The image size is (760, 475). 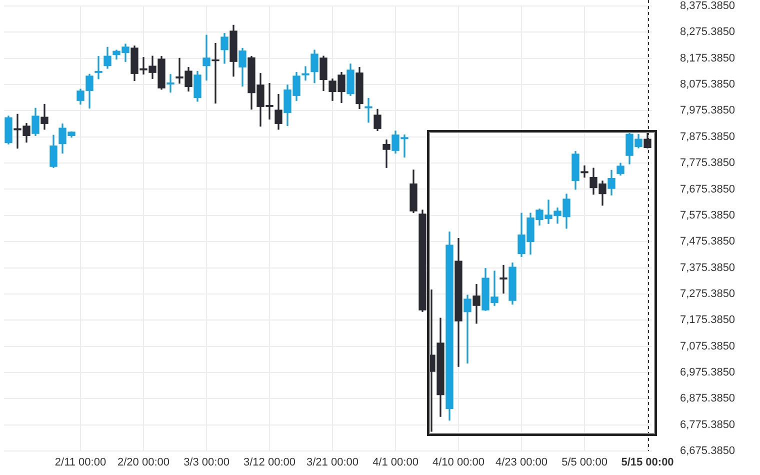 What do you see at coordinates (708, 32) in the screenshot?
I see `y-tick-label: 8,275.3850` at bounding box center [708, 32].